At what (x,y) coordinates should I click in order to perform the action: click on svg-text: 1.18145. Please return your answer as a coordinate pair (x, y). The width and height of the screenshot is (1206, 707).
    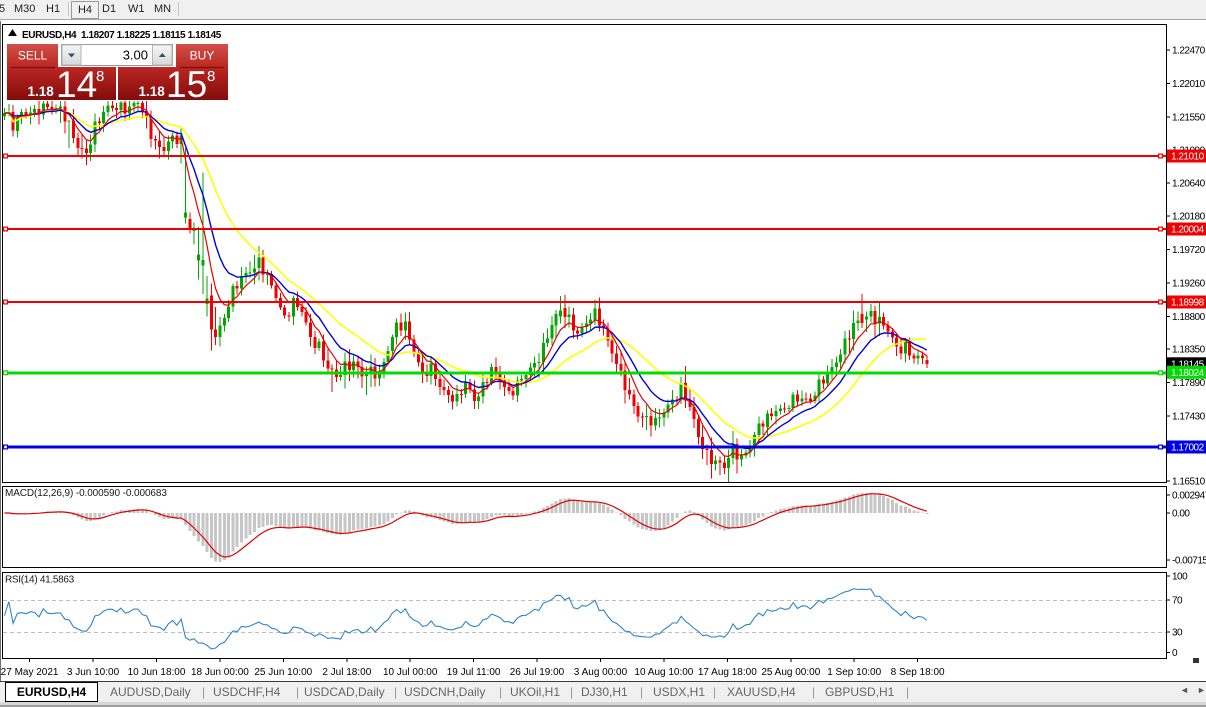
    Looking at the image, I should click on (1188, 364).